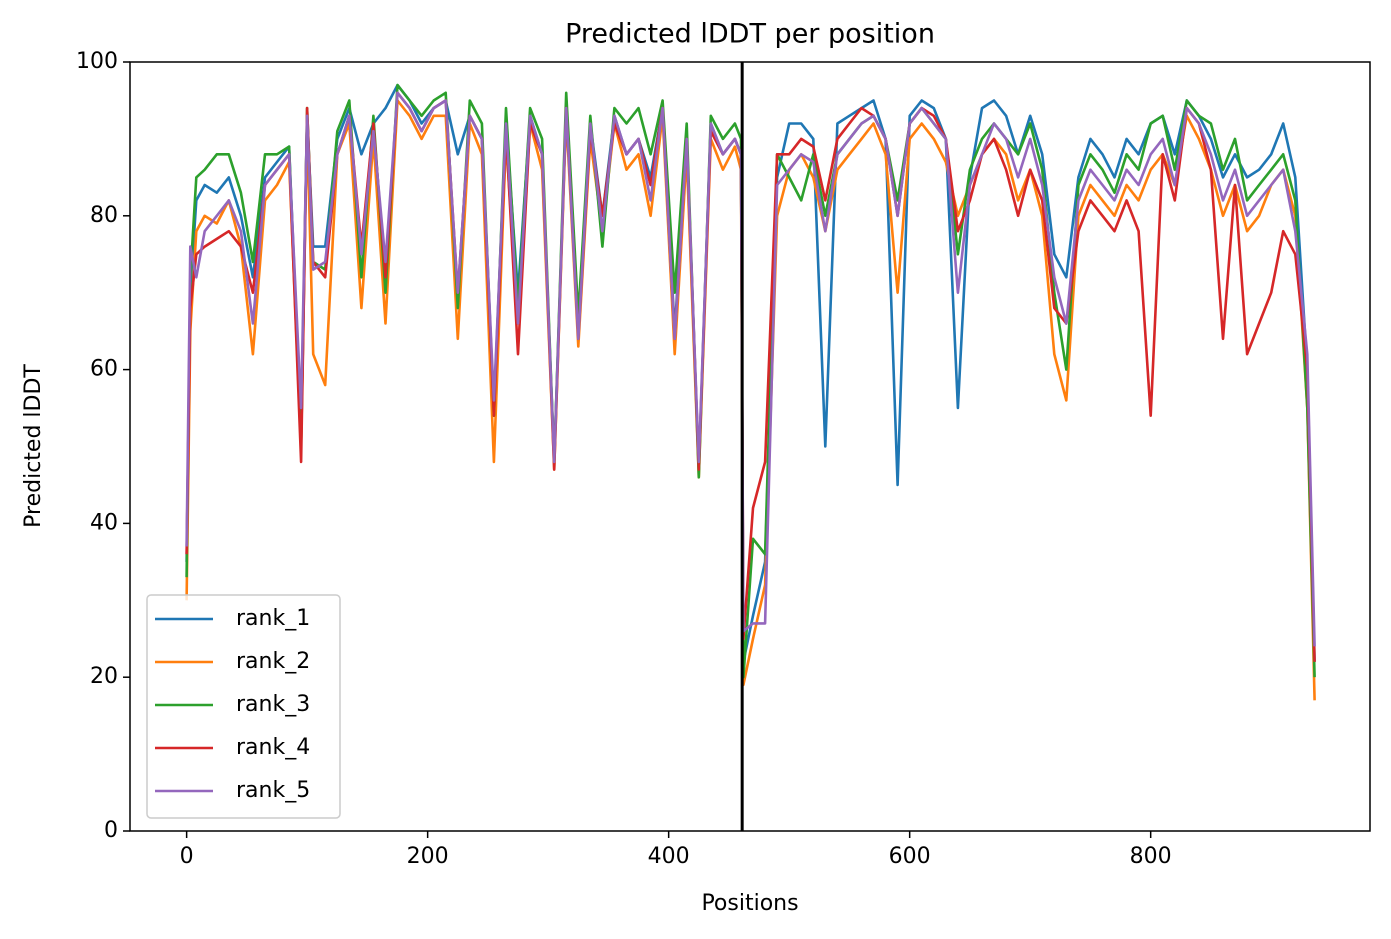 This screenshot has width=1391, height=939. What do you see at coordinates (273, 790) in the screenshot?
I see `legend-label: rank_5` at bounding box center [273, 790].